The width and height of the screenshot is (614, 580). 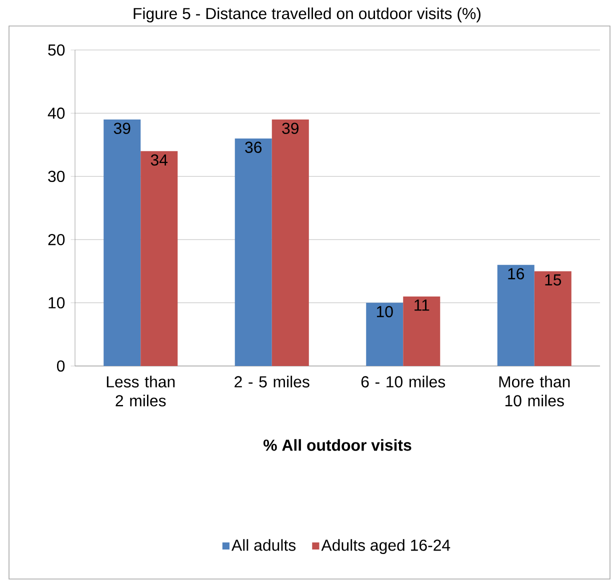 I want to click on data-label: 15, so click(x=553, y=280).